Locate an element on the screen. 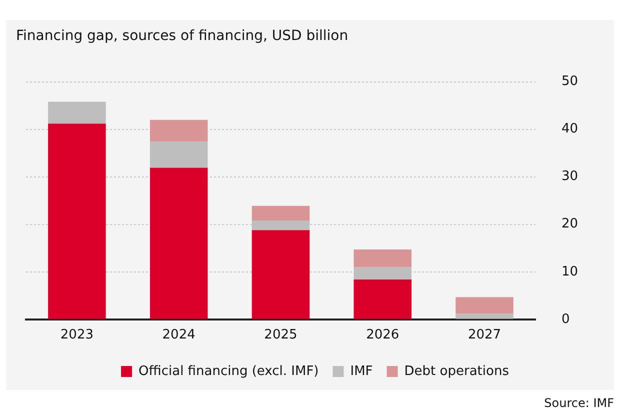 Image resolution: width=626 pixels, height=416 pixels. source-note: Source: IMF is located at coordinates (579, 403).